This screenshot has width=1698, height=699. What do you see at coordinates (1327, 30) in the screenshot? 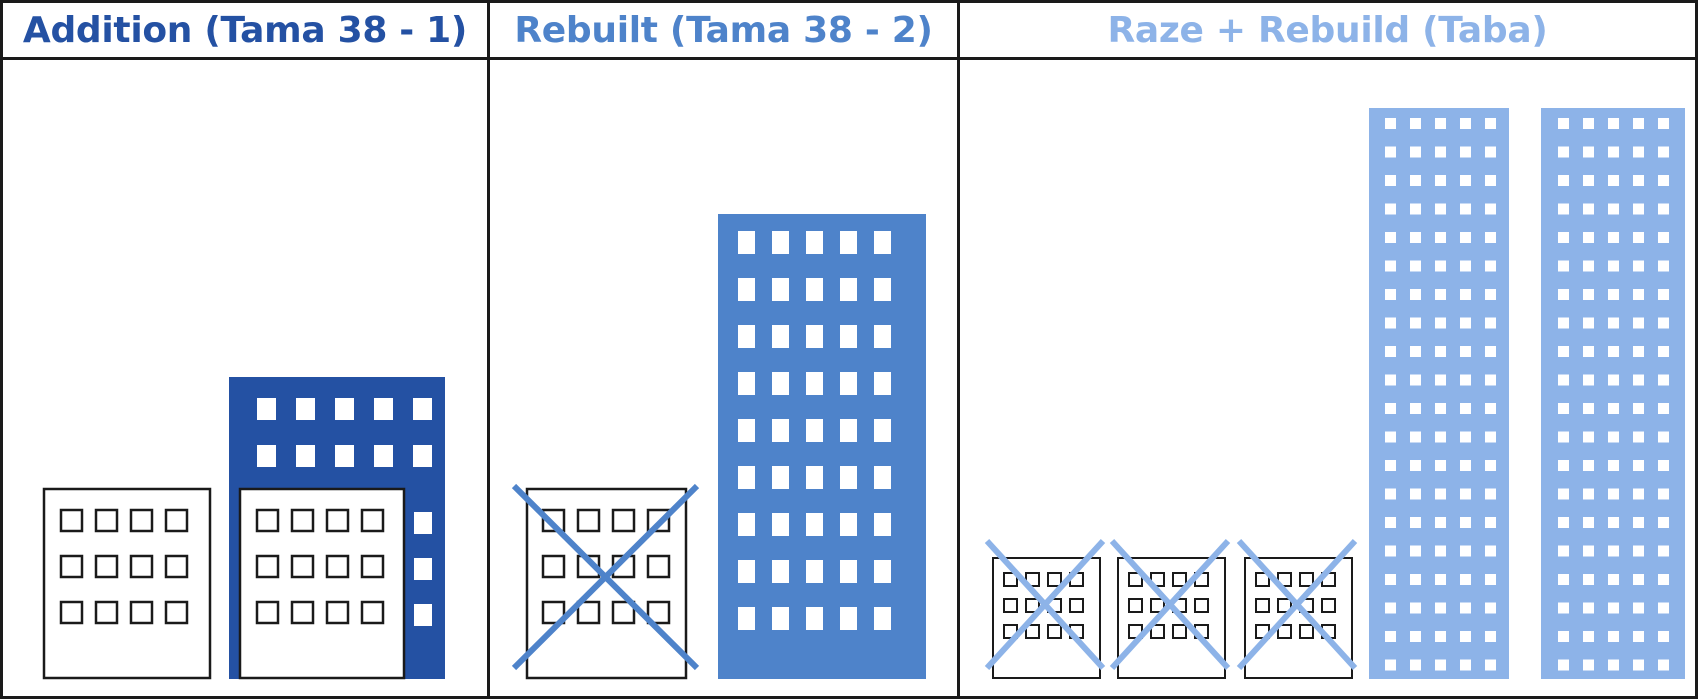
I see `panel-title-raze-rebuild: Raze + Rebuild (Taba)` at bounding box center [1327, 30].